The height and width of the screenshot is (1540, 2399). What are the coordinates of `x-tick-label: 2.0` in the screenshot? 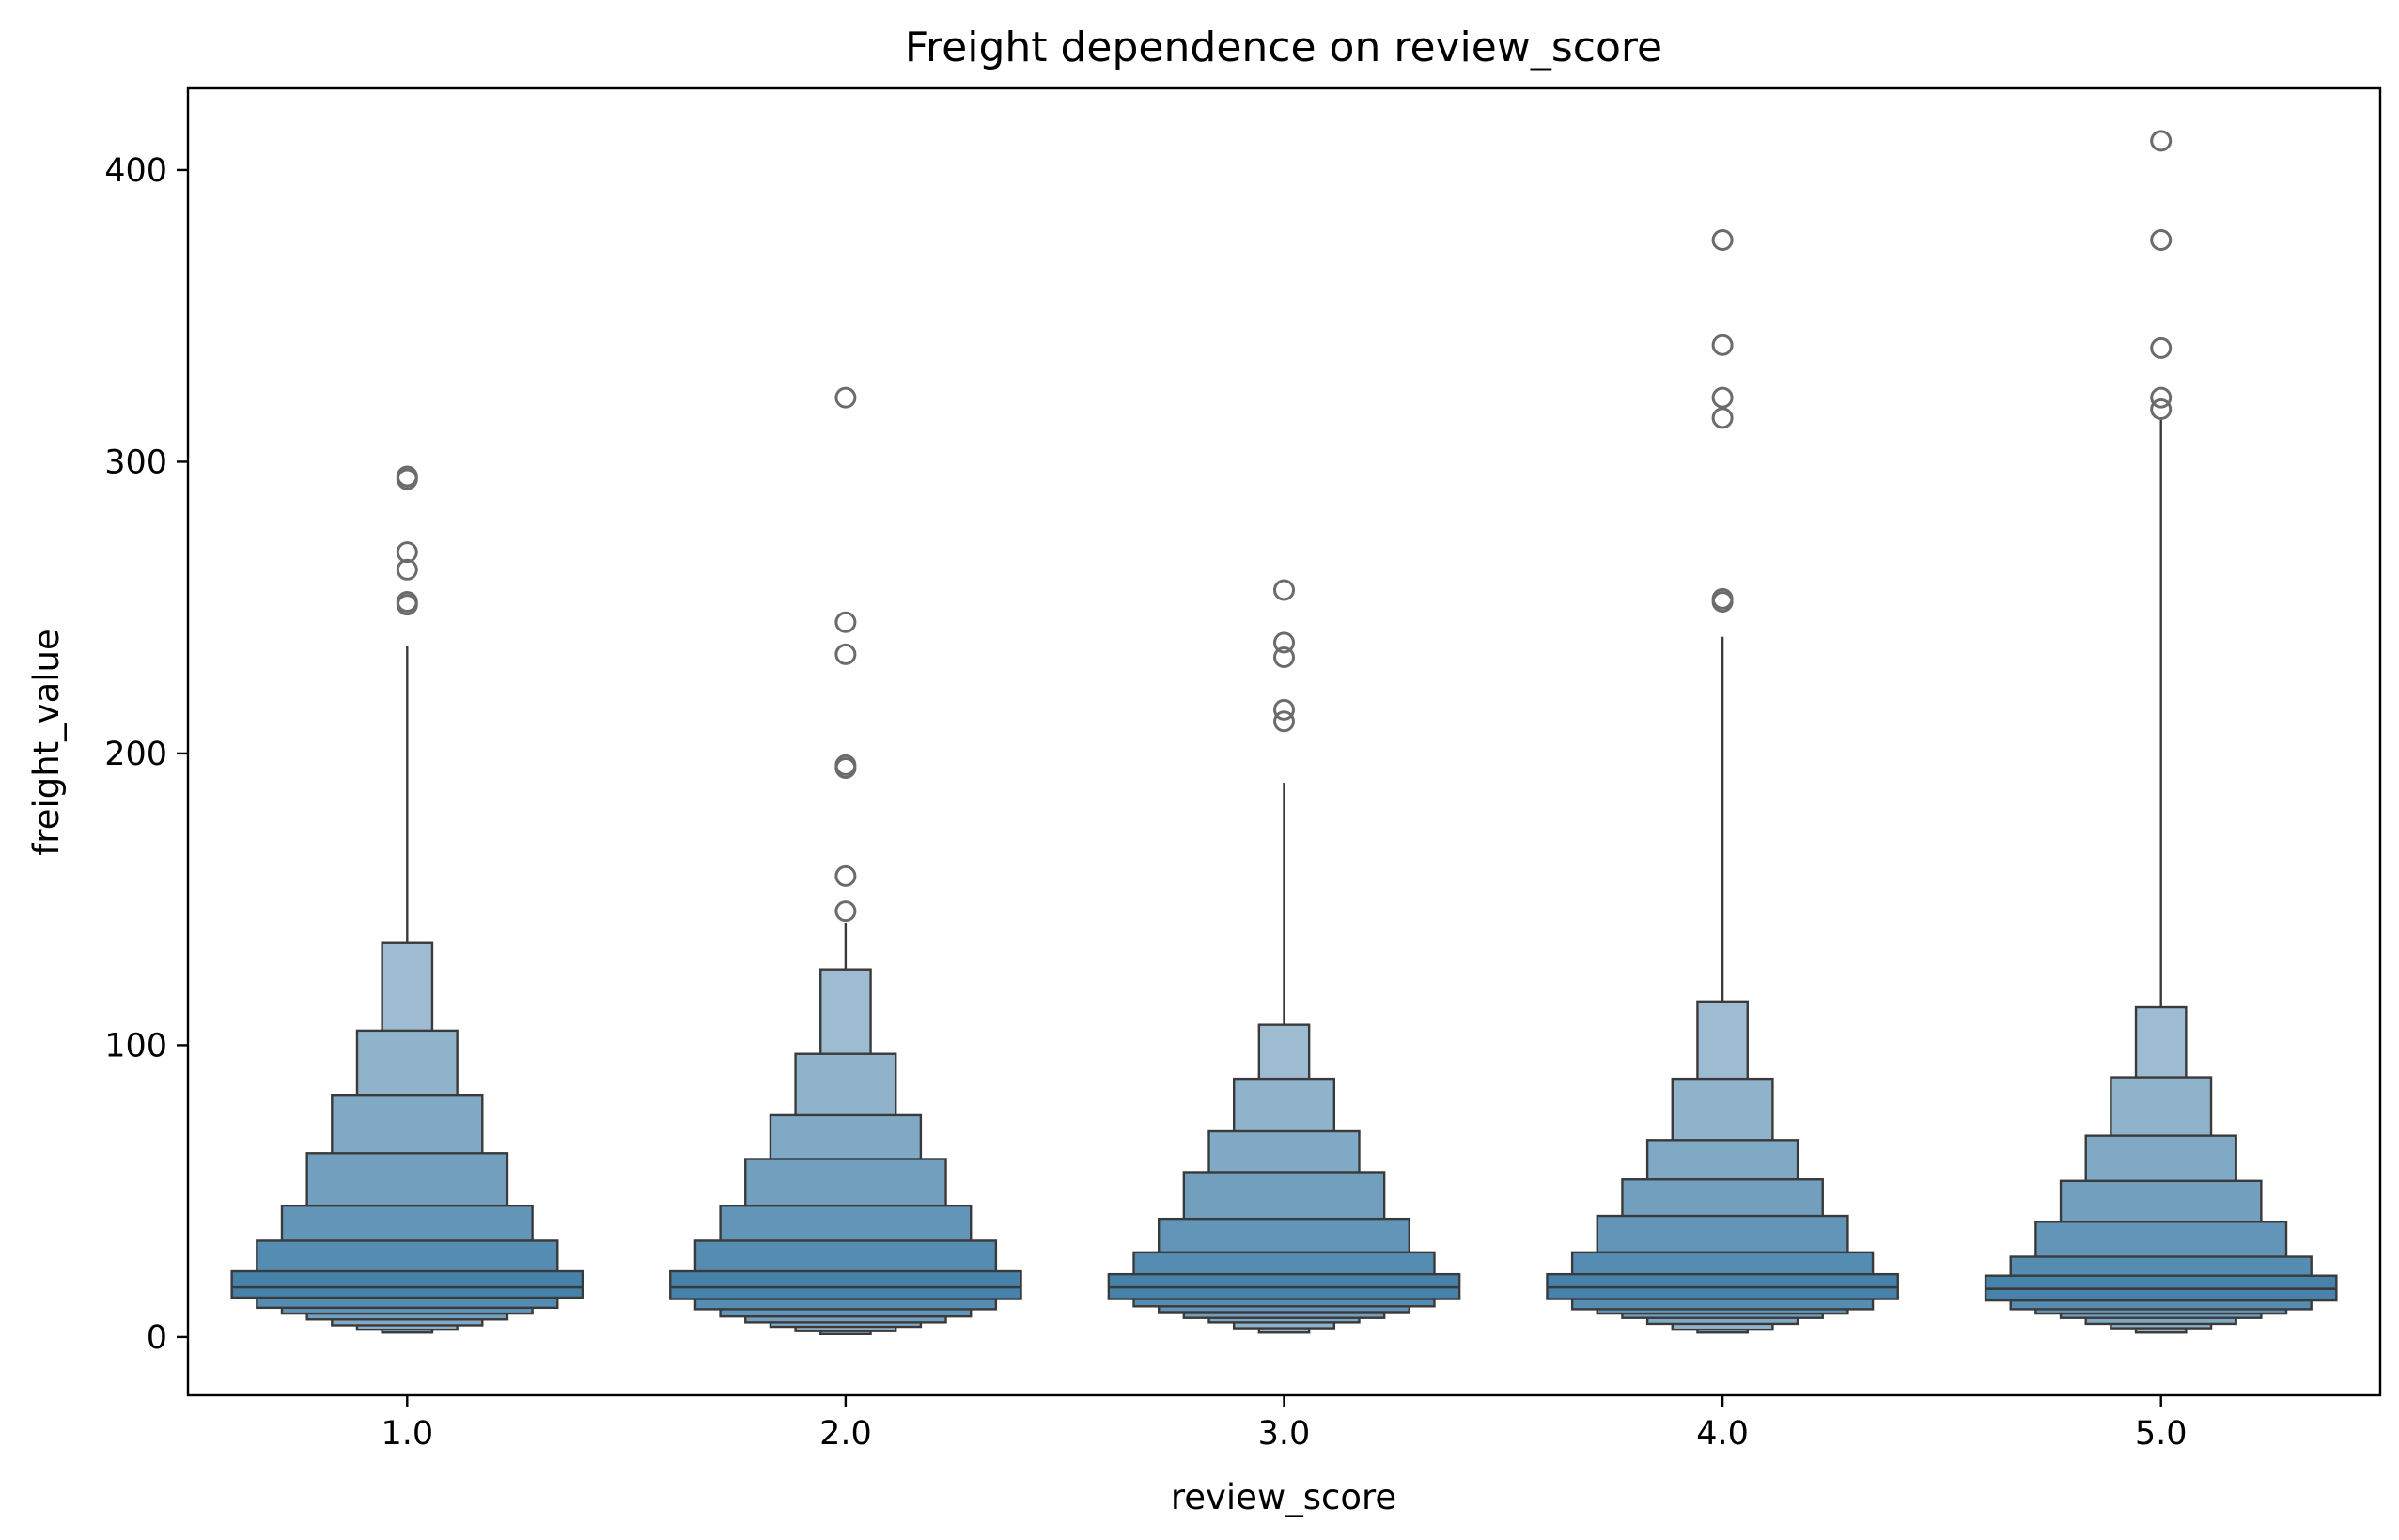 It's located at (845, 1434).